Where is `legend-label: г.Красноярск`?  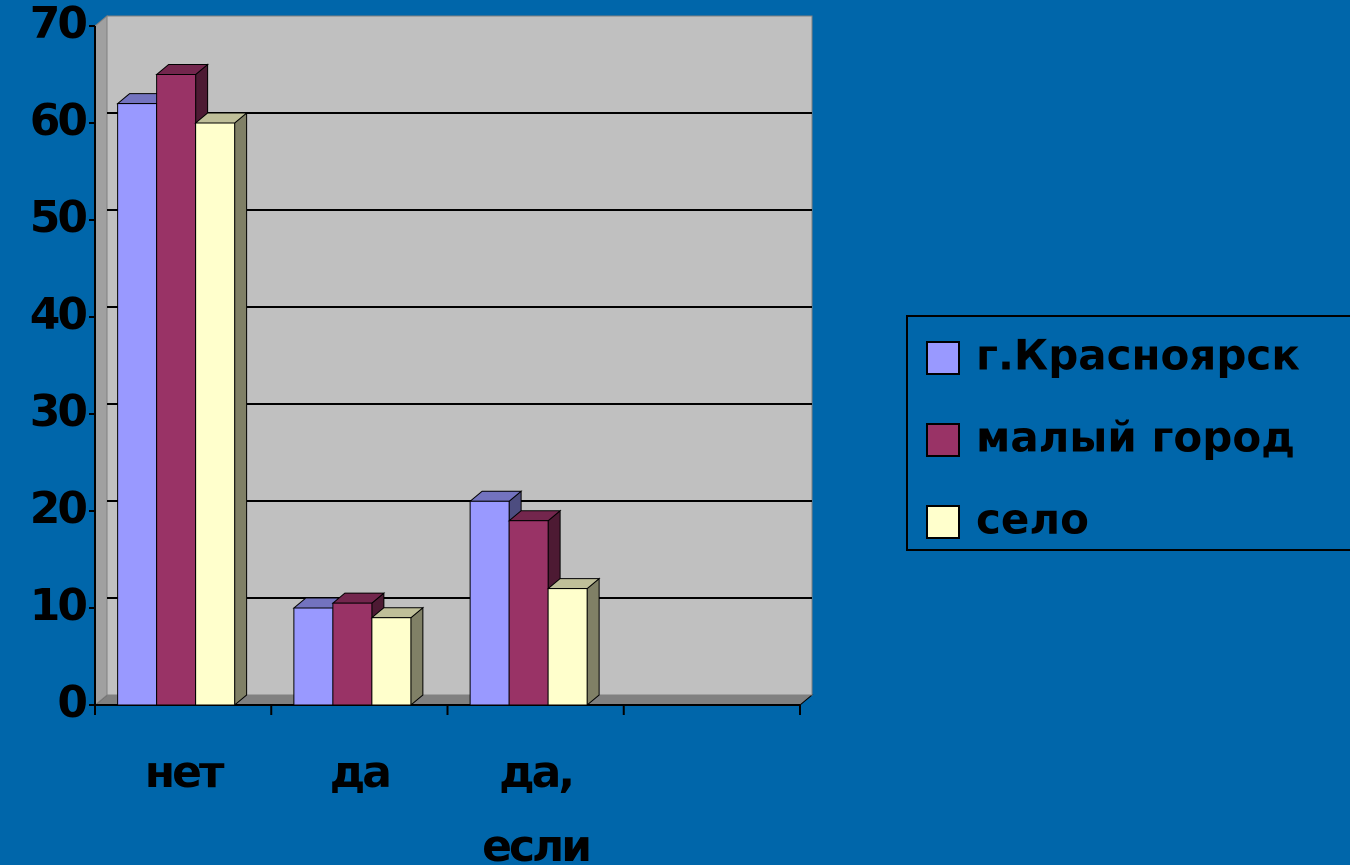 legend-label: г.Красноярск is located at coordinates (1138, 355).